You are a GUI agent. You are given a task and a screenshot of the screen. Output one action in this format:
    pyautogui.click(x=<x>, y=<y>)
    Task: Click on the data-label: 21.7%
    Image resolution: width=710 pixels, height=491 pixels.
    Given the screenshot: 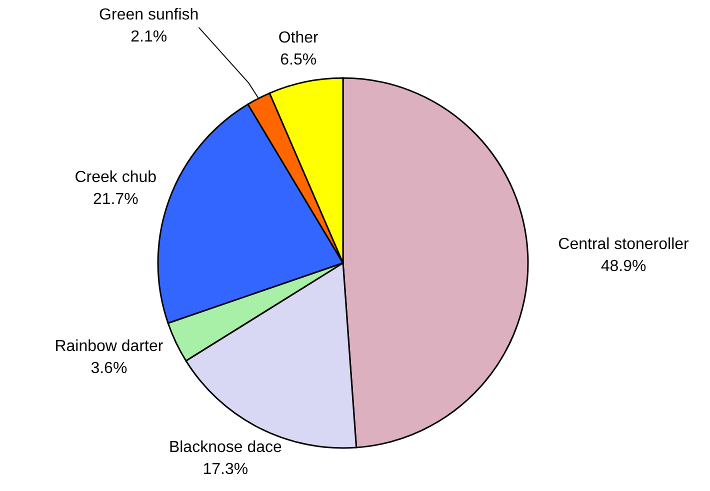 What is the action you would take?
    pyautogui.click(x=115, y=199)
    